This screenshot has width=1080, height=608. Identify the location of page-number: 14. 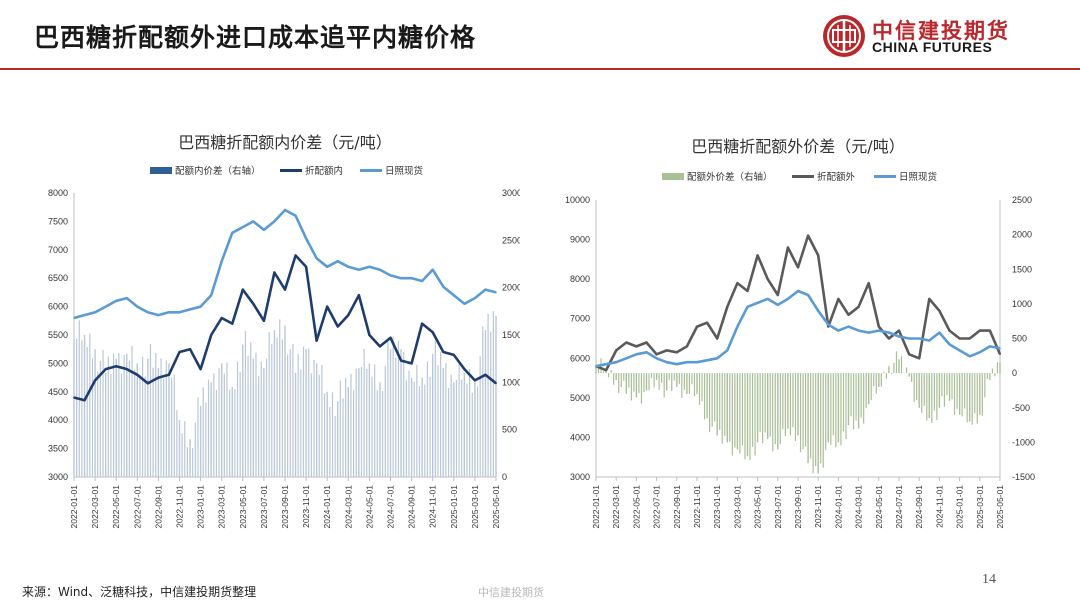
(989, 579).